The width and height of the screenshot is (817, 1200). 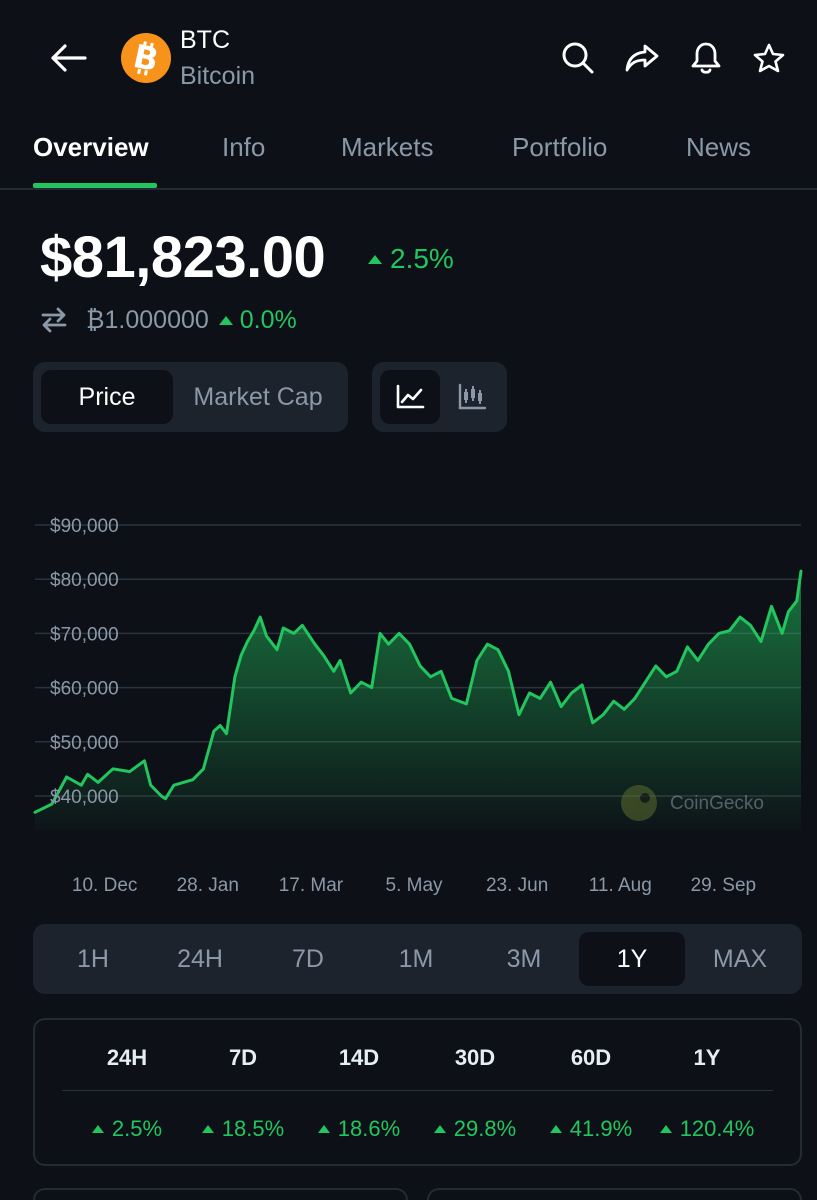 What do you see at coordinates (620, 885) in the screenshot?
I see `x-tick-label: 11. Aug` at bounding box center [620, 885].